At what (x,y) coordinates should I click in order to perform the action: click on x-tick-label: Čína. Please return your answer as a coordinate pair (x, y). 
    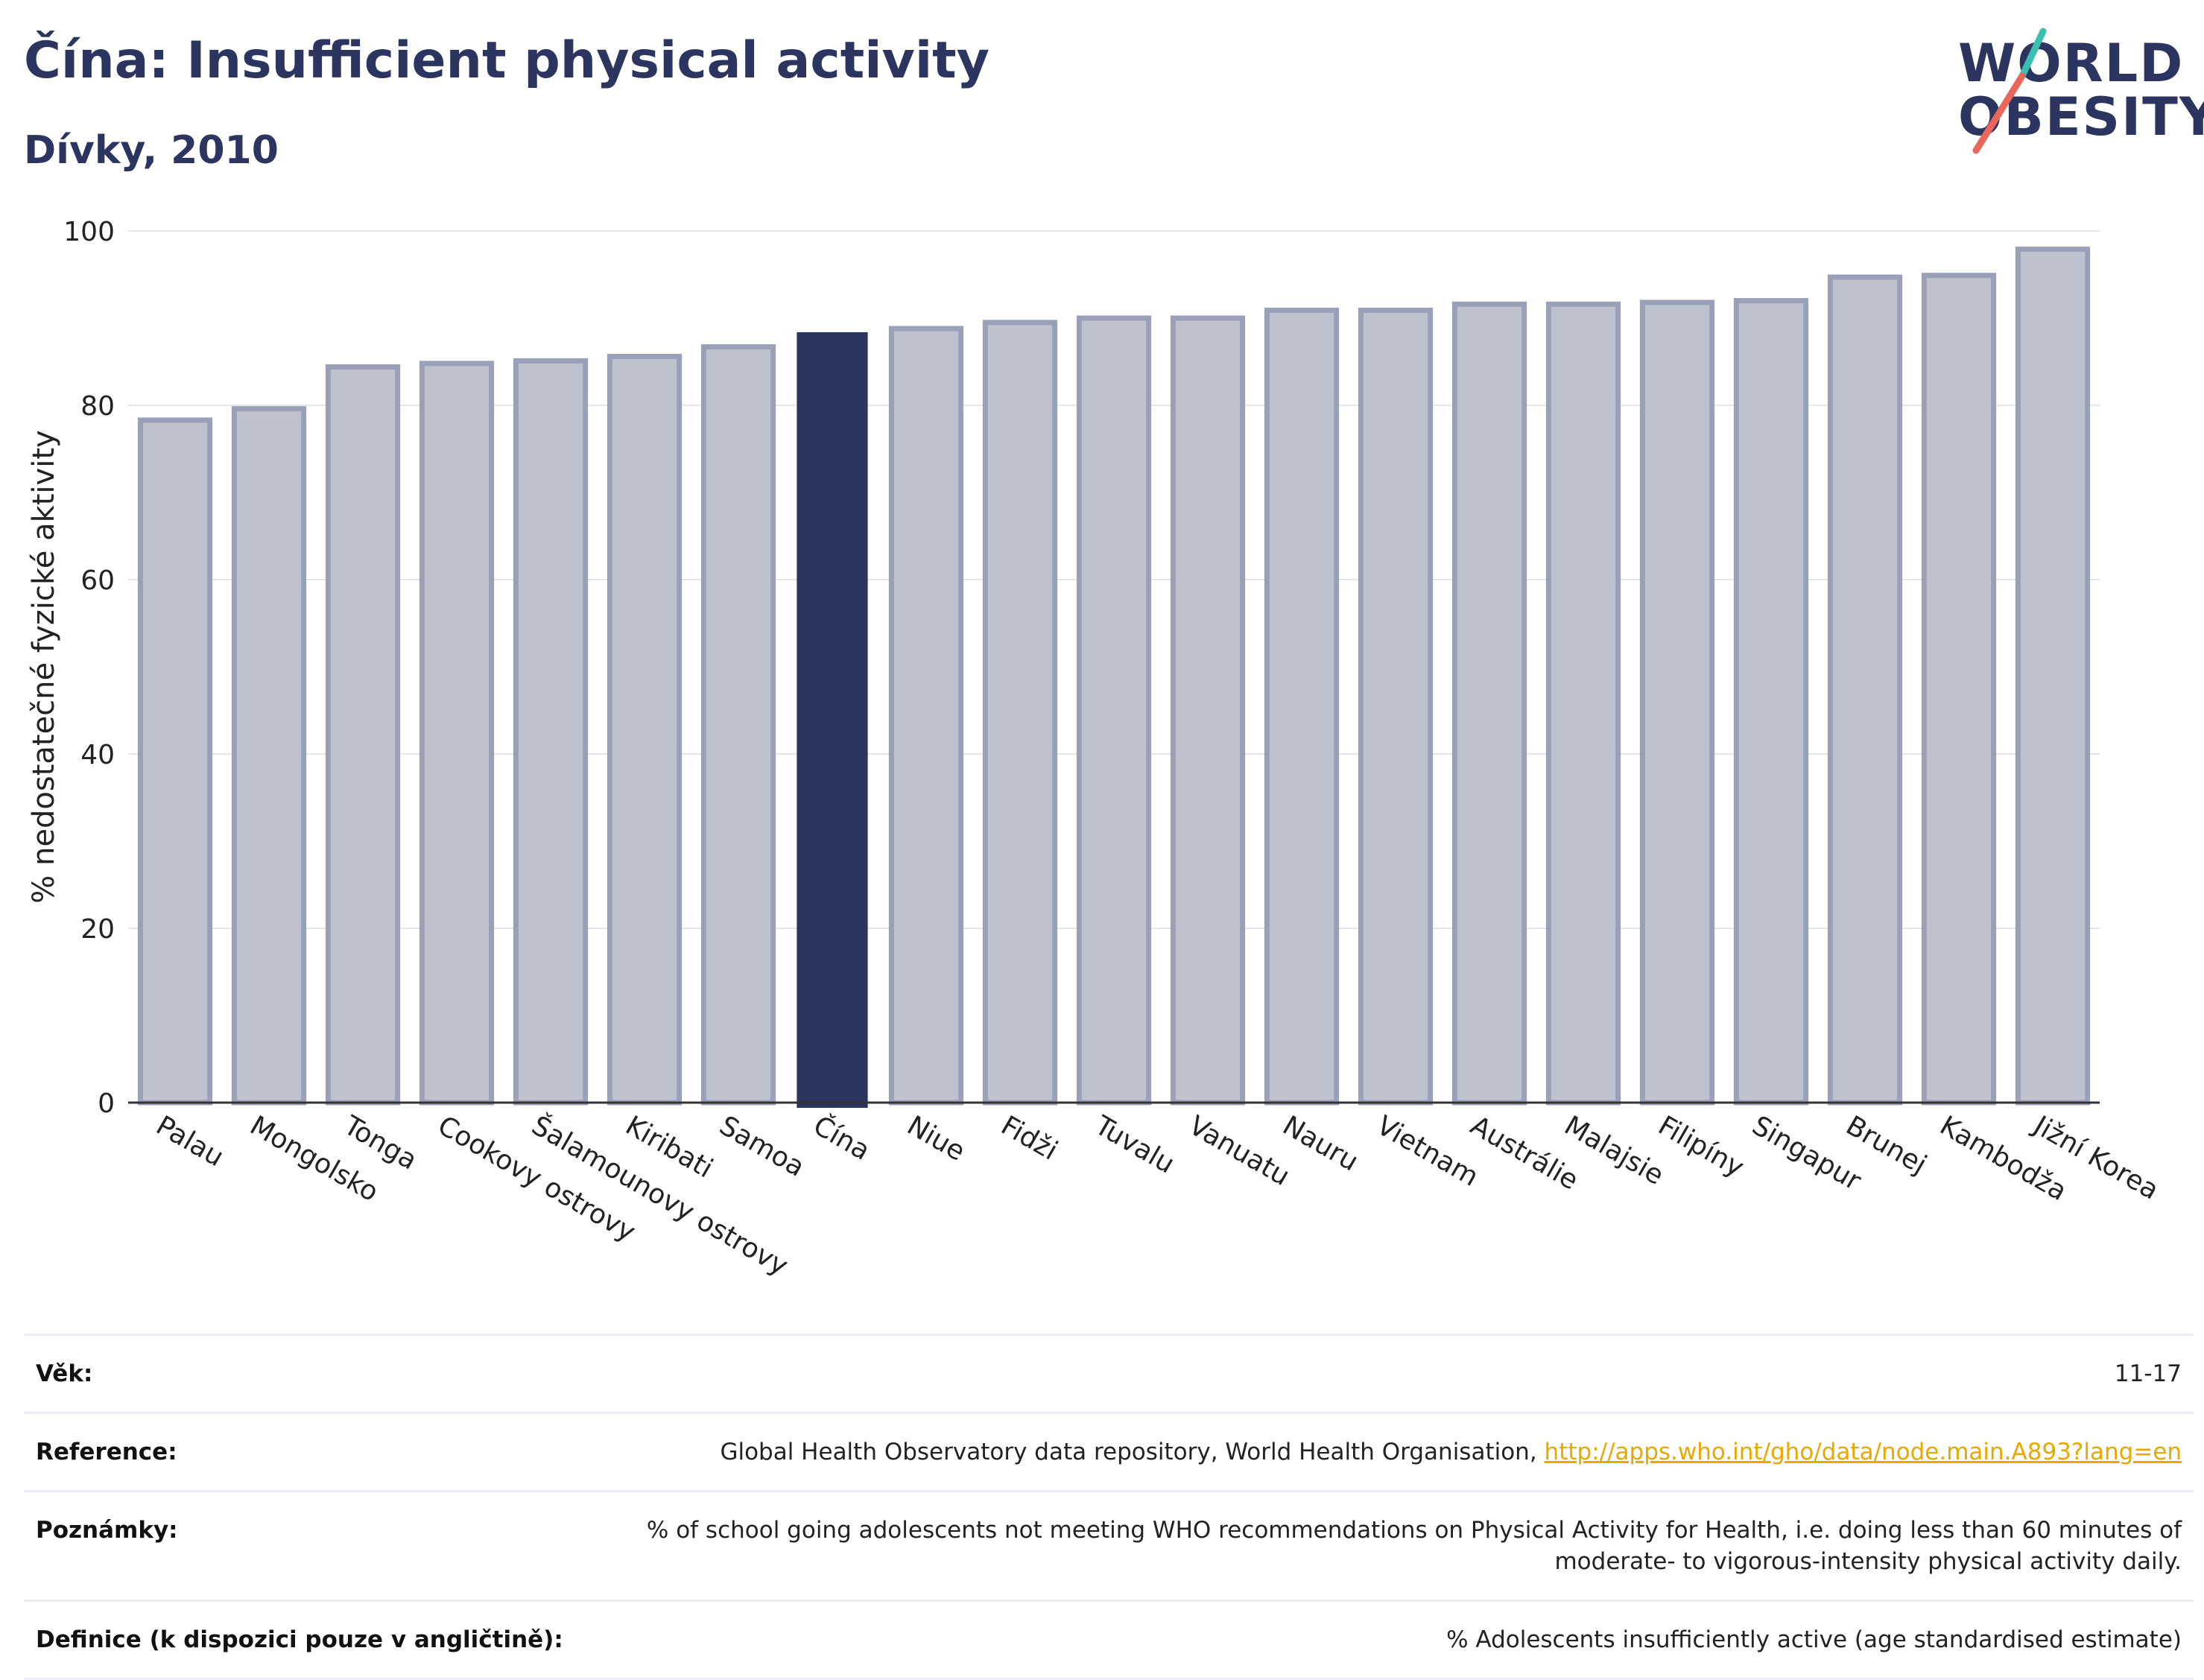
    Looking at the image, I should click on (841, 1137).